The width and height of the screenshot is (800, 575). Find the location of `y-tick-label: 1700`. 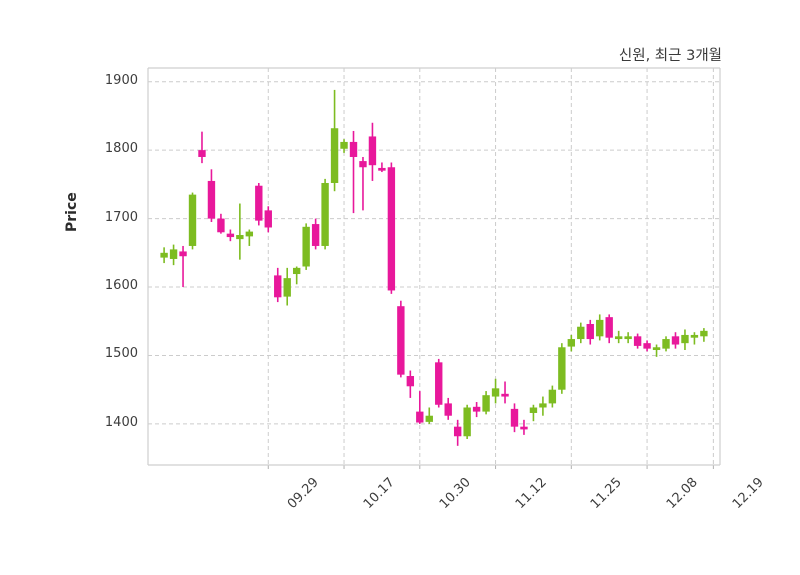

y-tick-label: 1700 is located at coordinates (121, 217).